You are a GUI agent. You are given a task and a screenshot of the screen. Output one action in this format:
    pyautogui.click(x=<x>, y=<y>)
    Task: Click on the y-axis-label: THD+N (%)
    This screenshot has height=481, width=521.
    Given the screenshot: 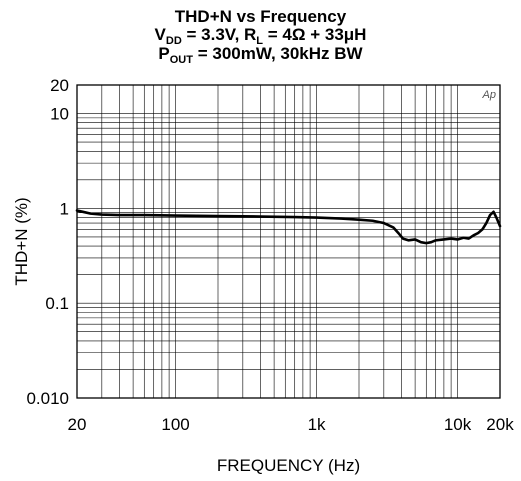 What is the action you would take?
    pyautogui.click(x=21, y=241)
    